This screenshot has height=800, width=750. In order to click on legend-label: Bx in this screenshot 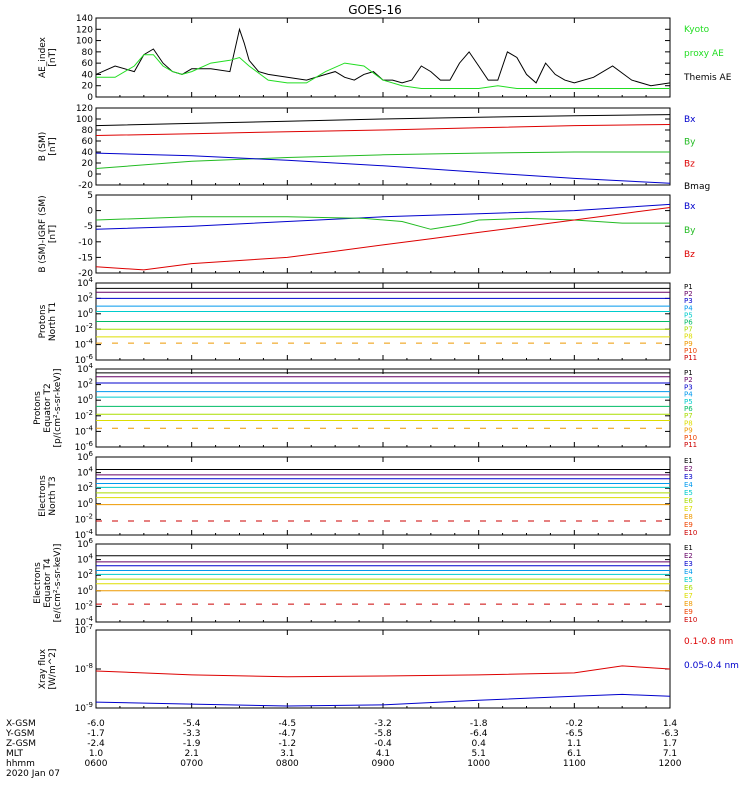, I will do `click(690, 207)`.